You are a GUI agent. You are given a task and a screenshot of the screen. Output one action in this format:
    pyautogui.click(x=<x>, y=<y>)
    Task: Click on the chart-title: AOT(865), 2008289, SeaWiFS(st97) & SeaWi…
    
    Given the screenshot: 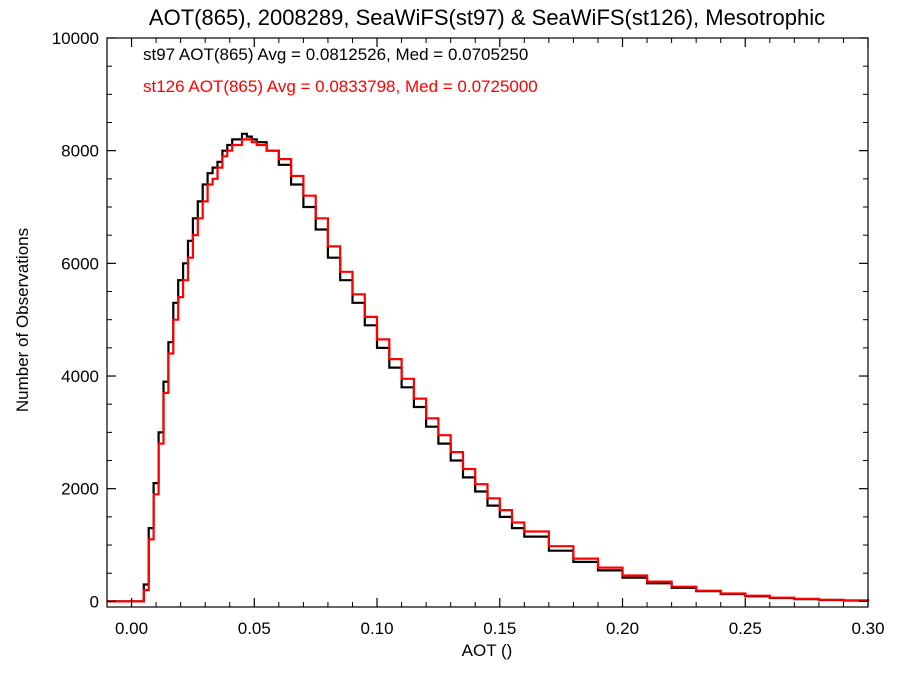 What is the action you would take?
    pyautogui.click(x=487, y=17)
    